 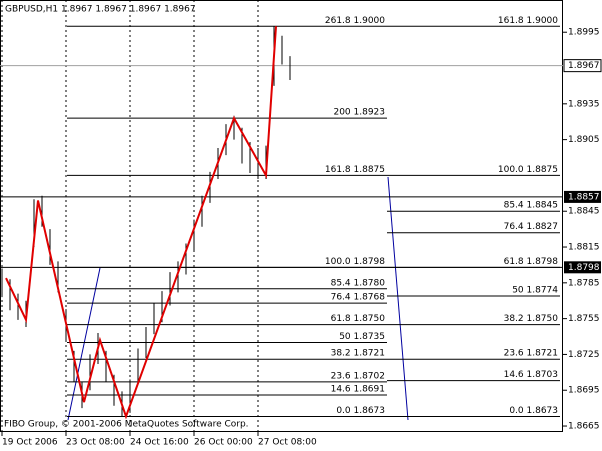 I want to click on fib-label: 76.4 1.8827, so click(x=531, y=227).